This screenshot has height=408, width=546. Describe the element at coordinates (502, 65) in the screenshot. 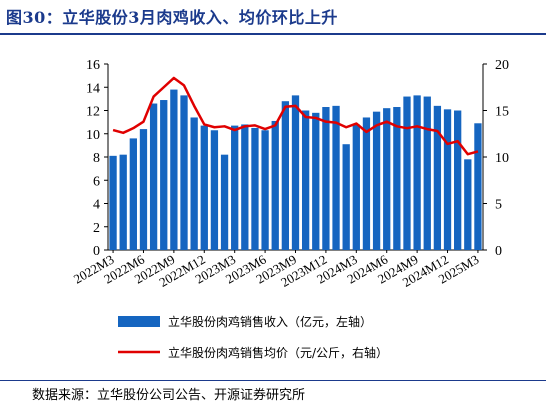

I see `right-tick-label: 20` at that location.